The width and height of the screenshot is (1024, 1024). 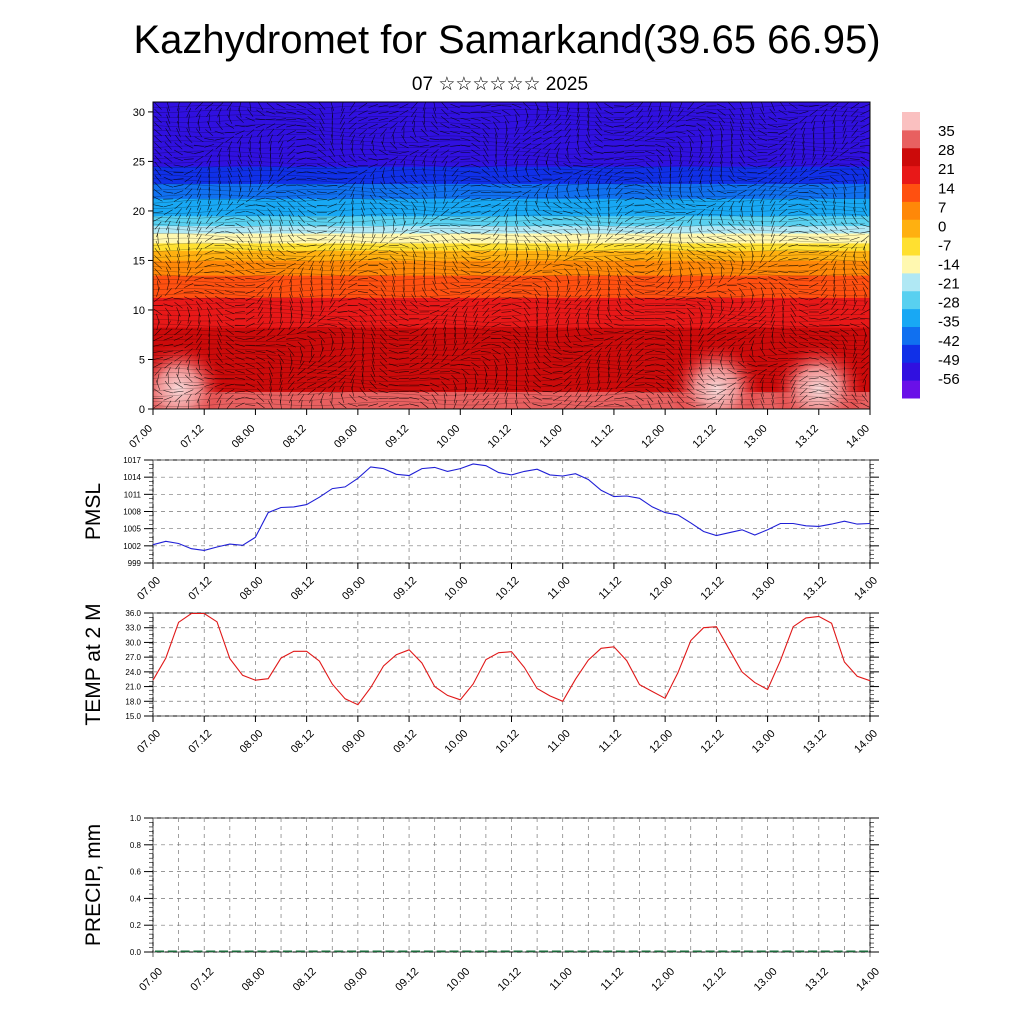 What do you see at coordinates (911, 353) in the screenshot?
I see `colorbar-segment` at bounding box center [911, 353].